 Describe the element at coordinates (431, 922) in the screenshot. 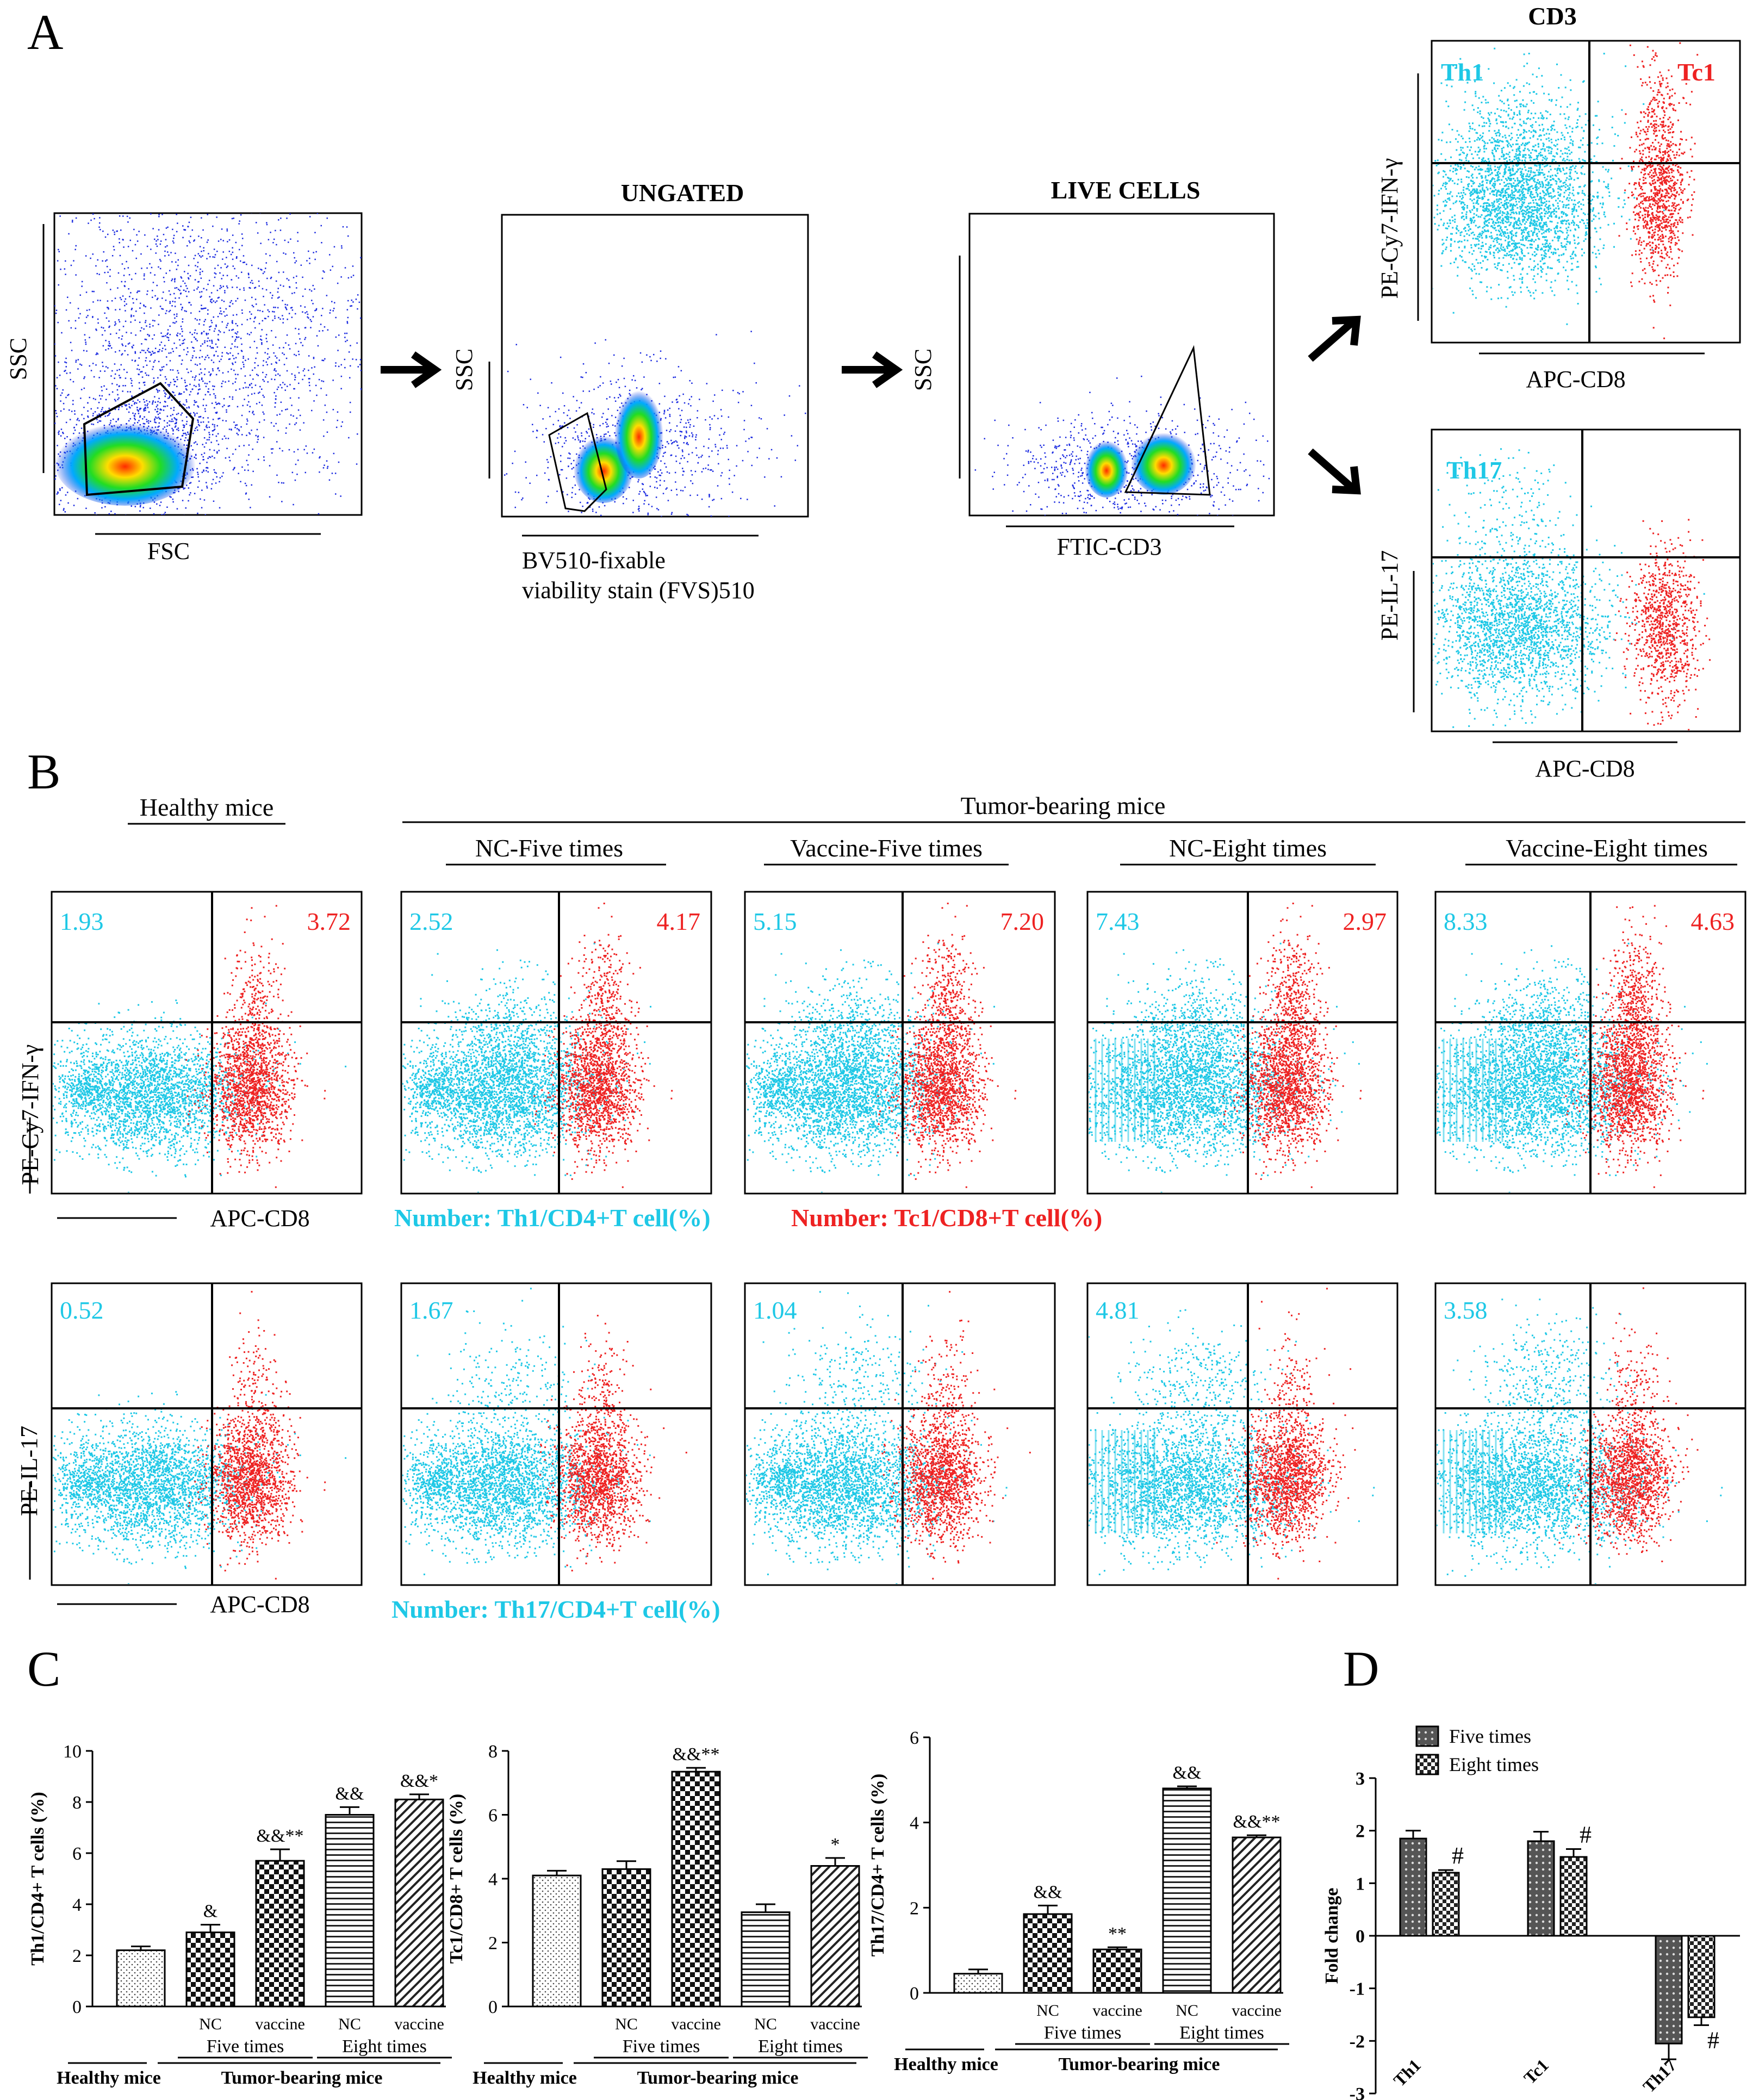

I see `b-th1-value: 2.52` at that location.